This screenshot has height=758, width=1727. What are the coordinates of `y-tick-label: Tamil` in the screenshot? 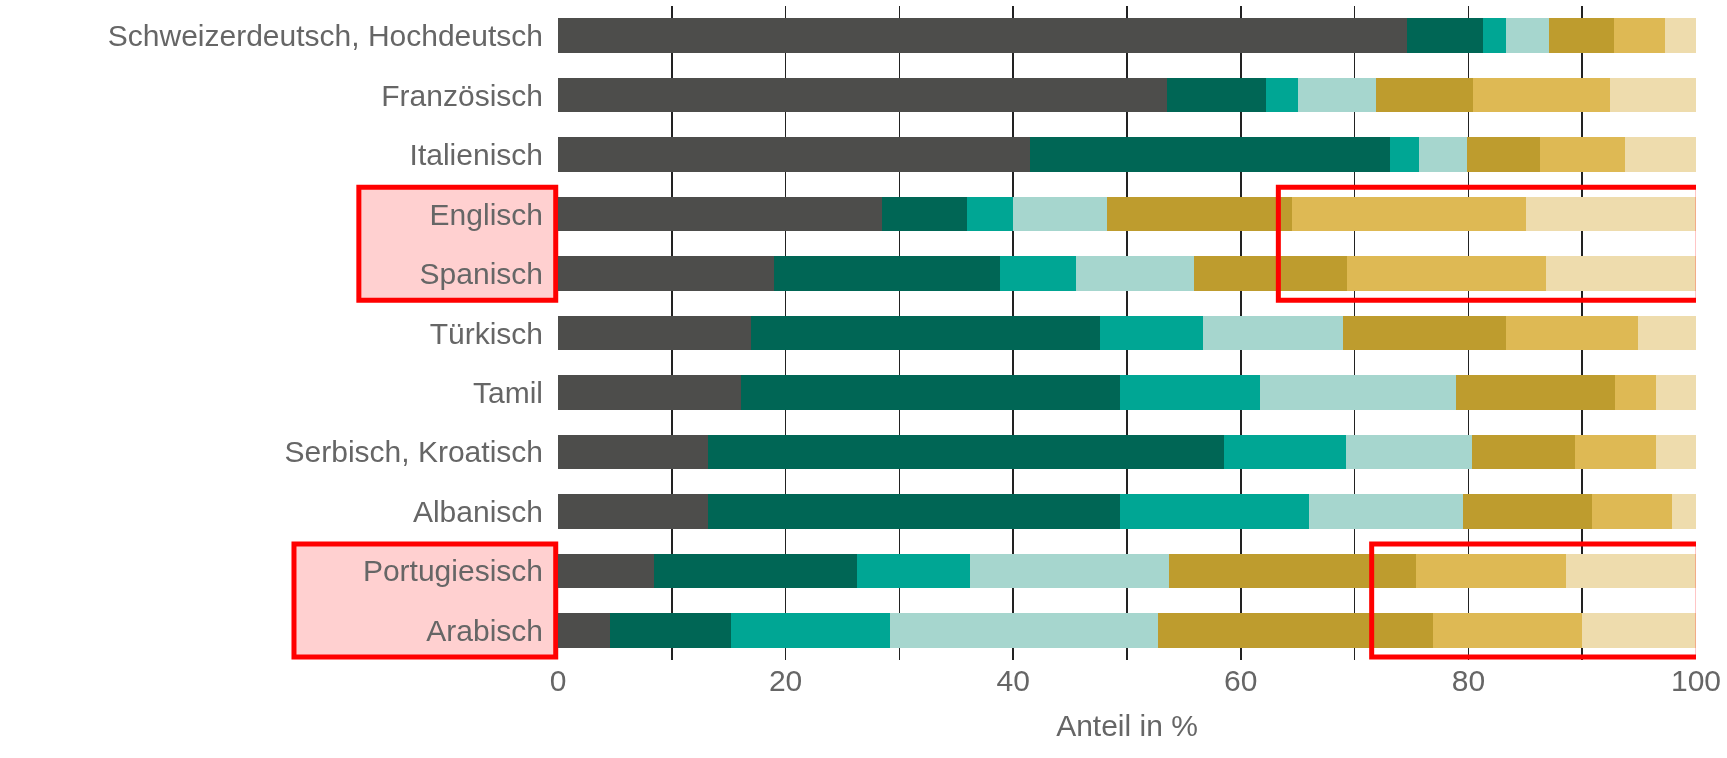 It's located at (507, 392).